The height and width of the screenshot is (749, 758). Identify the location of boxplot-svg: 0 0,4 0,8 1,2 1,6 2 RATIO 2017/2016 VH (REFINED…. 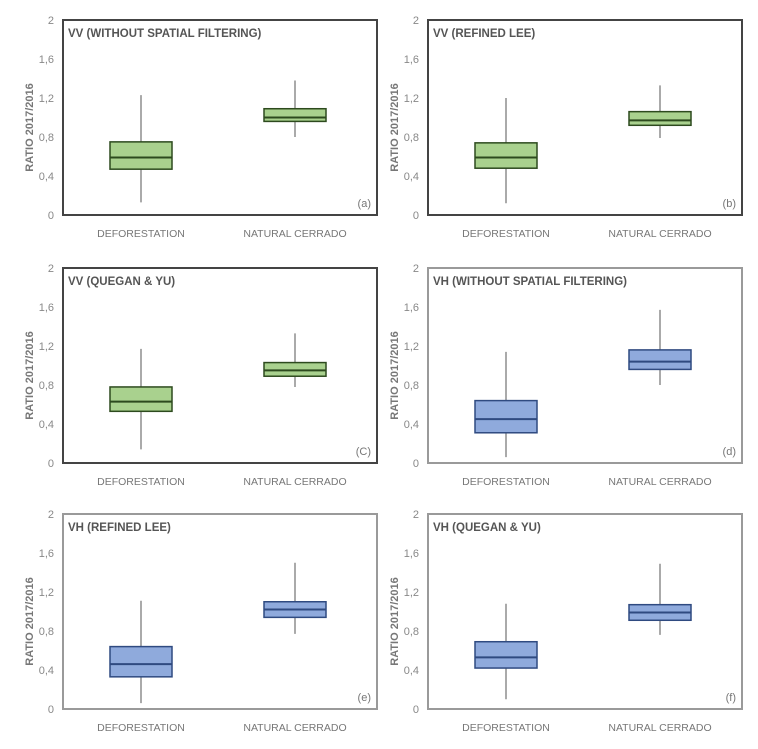
(201, 621).